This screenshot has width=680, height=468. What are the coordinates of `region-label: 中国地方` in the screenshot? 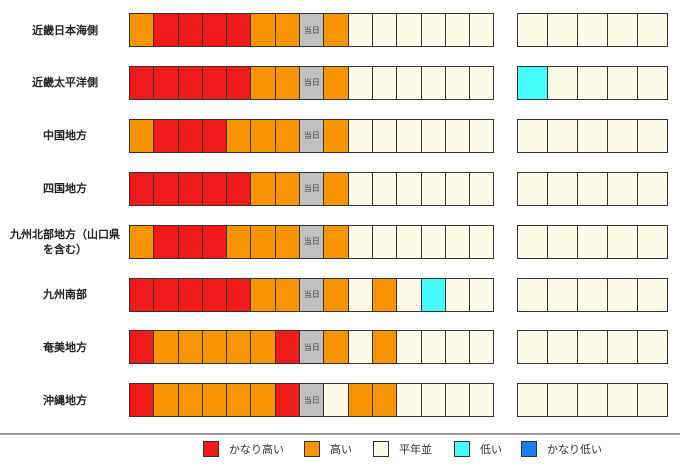 It's located at (65, 136).